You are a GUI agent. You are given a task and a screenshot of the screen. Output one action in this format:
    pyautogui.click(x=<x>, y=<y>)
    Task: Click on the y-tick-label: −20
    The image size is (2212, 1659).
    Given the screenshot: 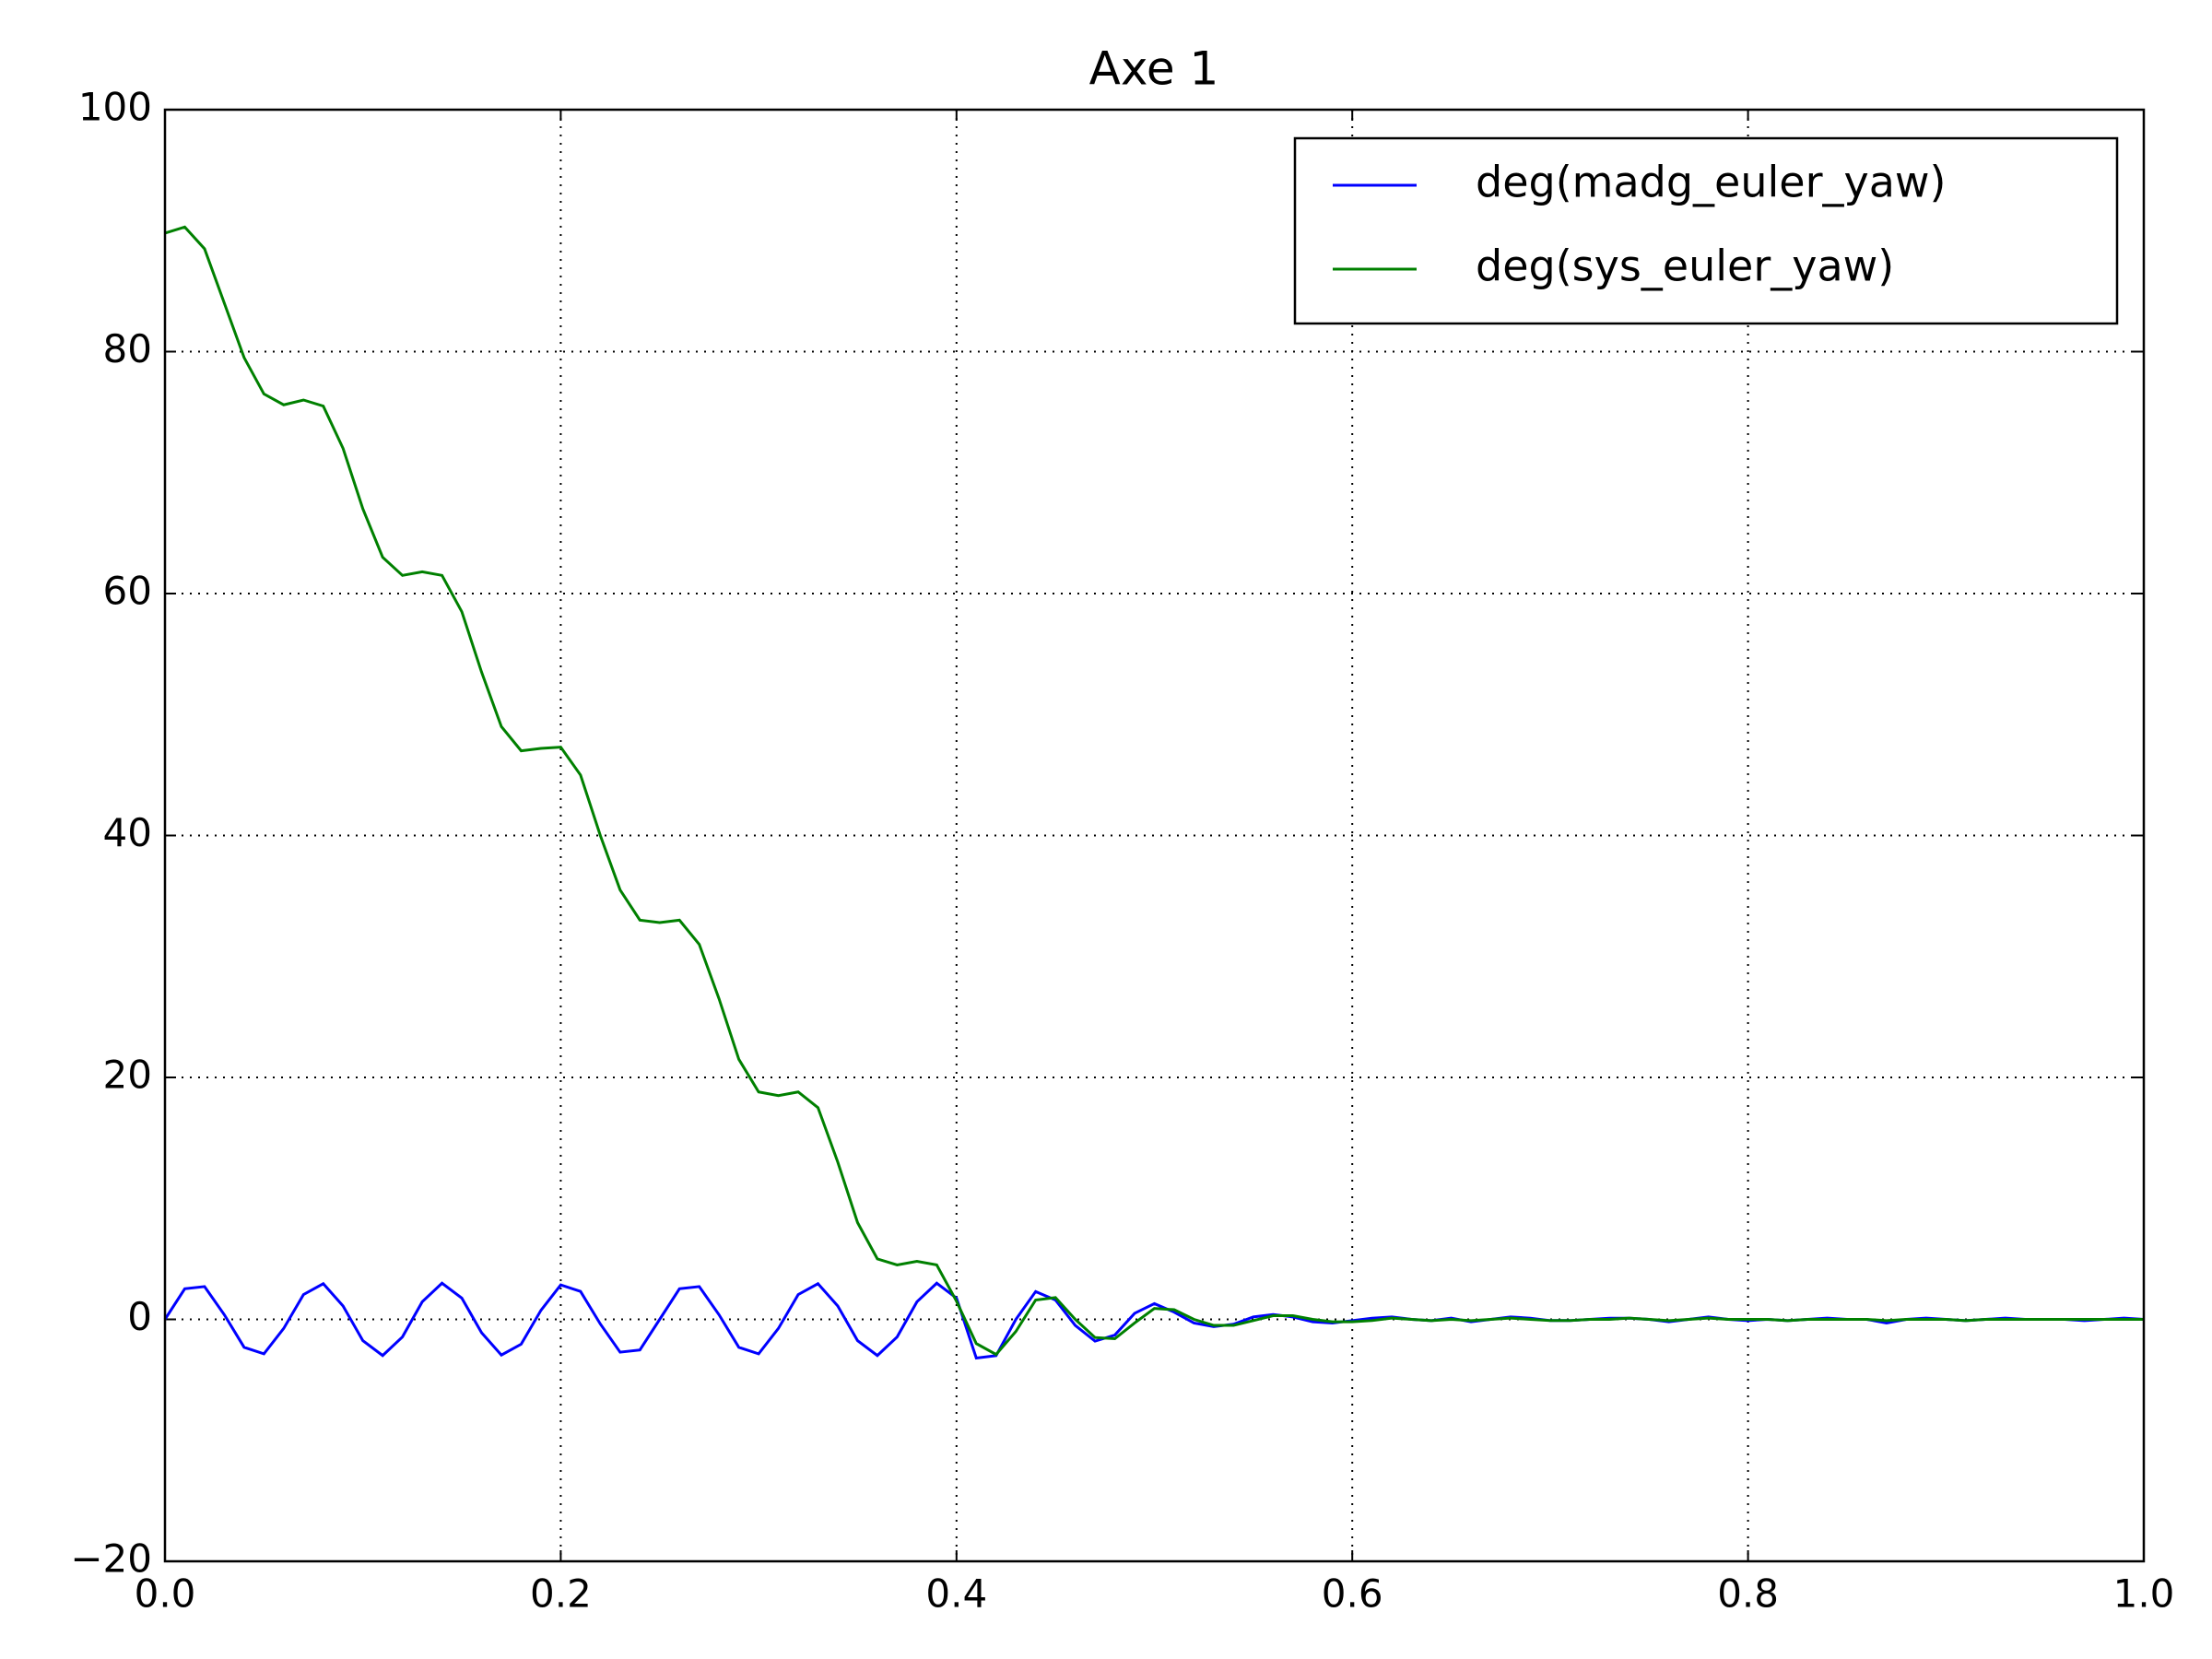 What is the action you would take?
    pyautogui.click(x=111, y=1559)
    